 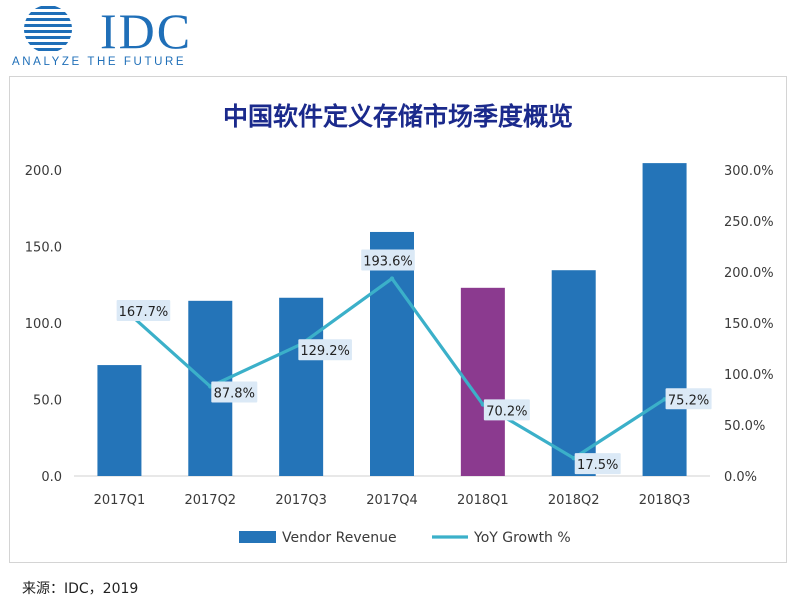 What do you see at coordinates (301, 500) in the screenshot?
I see `x-tick-label: 2017Q3` at bounding box center [301, 500].